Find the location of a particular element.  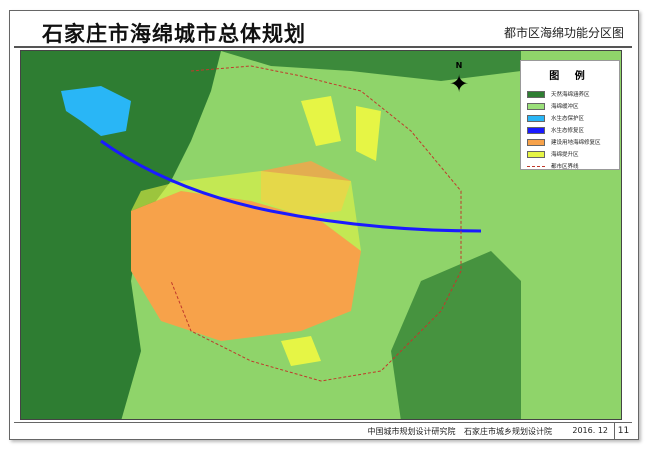

org-caupd: 中国城市规划设计研究院 is located at coordinates (411, 431).